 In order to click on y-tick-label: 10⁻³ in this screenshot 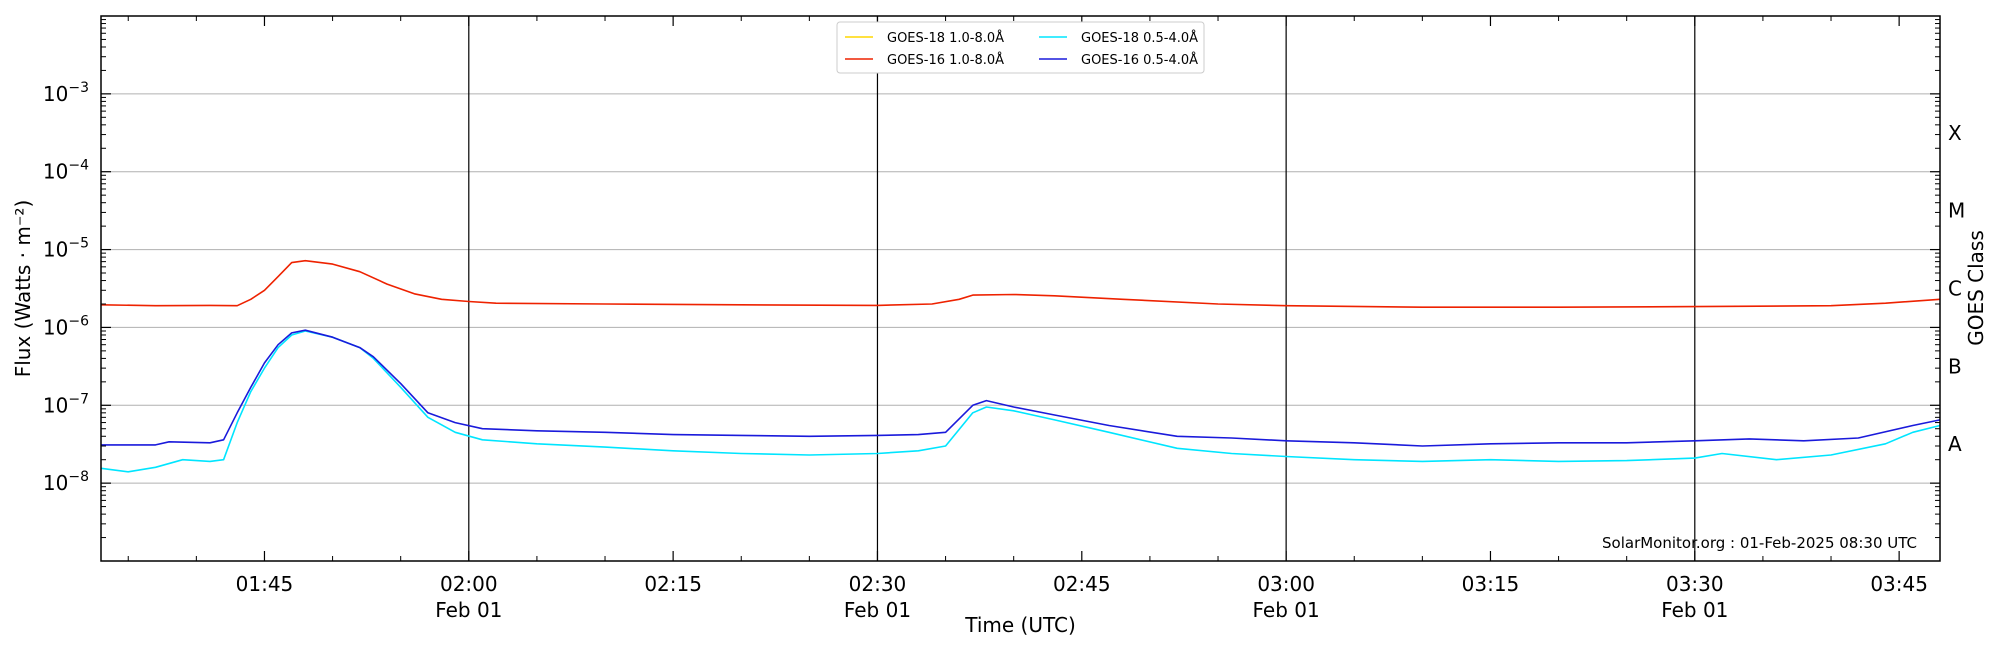, I will do `click(66, 93)`.